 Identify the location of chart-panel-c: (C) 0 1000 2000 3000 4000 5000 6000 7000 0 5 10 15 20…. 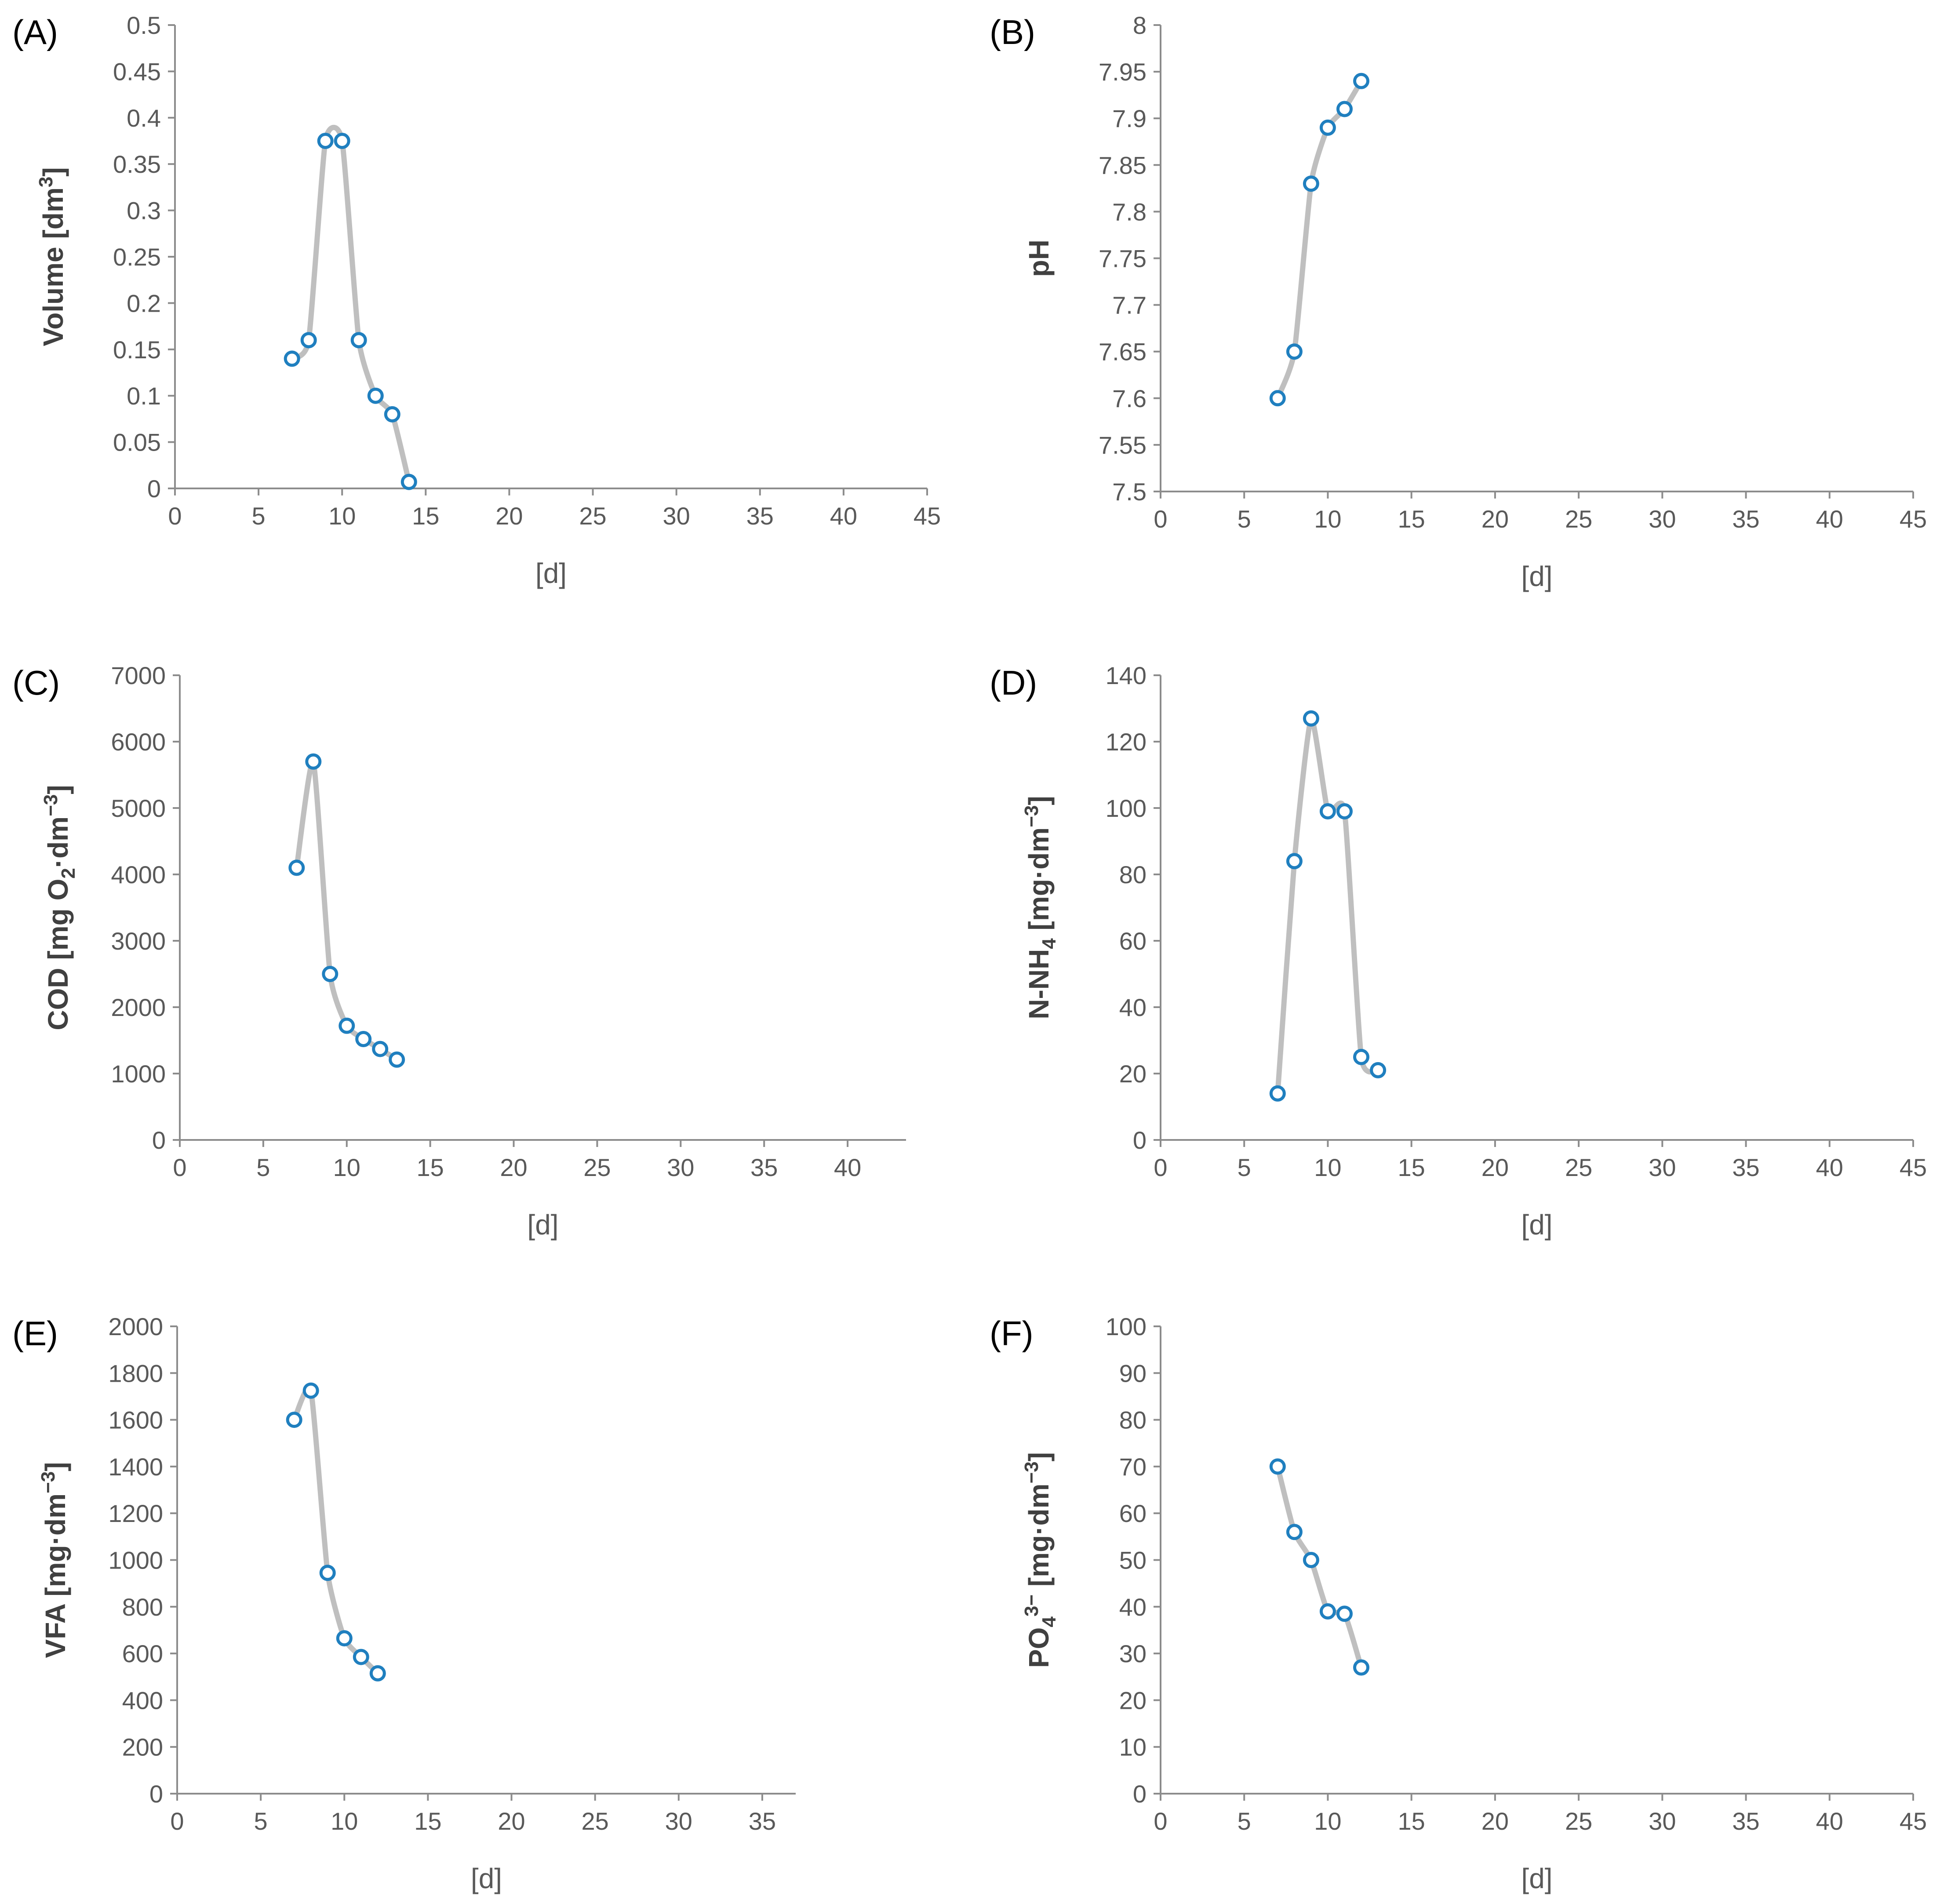
(459, 952).